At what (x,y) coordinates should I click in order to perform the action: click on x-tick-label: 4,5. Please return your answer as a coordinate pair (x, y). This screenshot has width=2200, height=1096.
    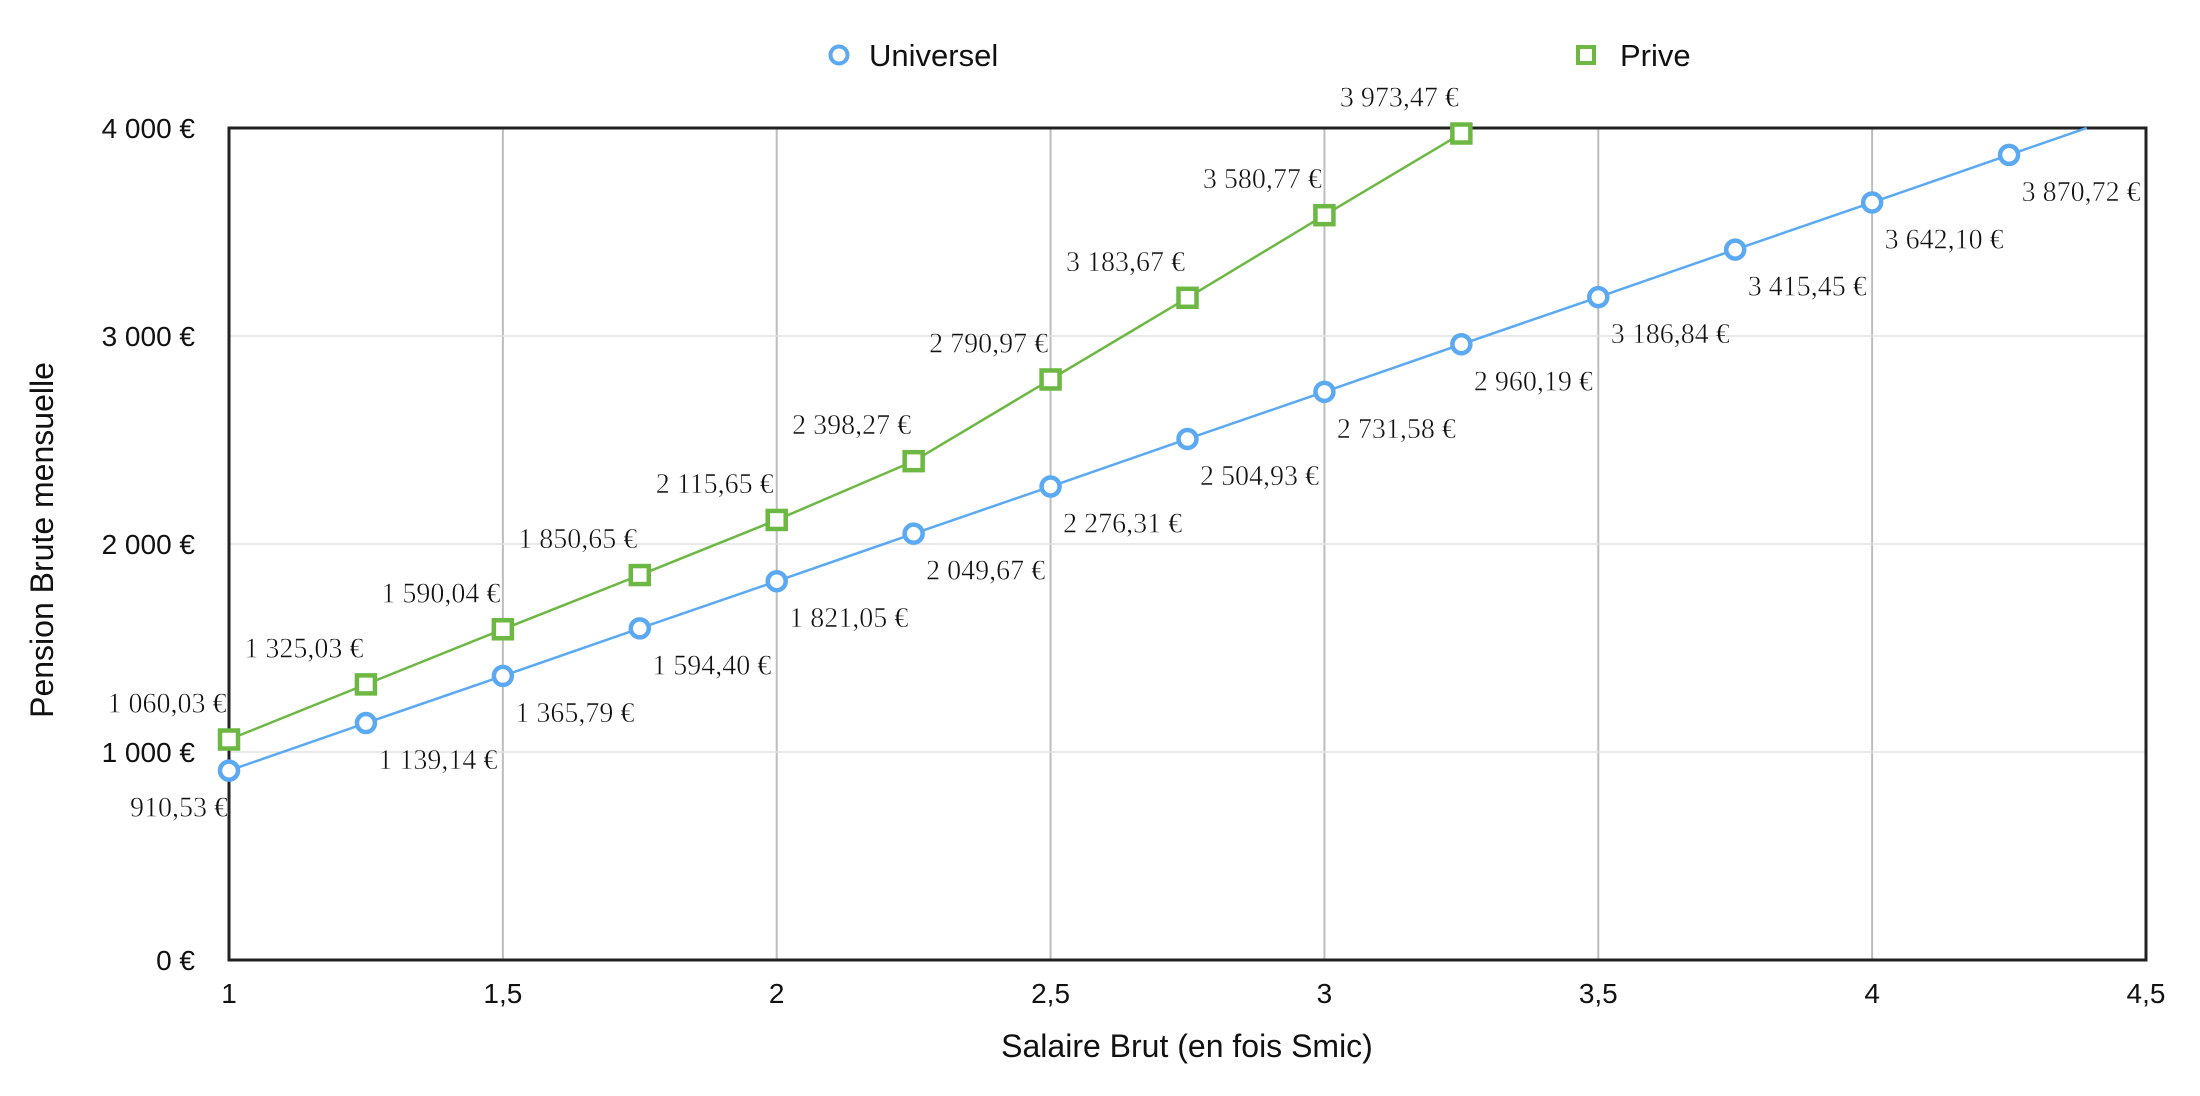
    Looking at the image, I should click on (2146, 993).